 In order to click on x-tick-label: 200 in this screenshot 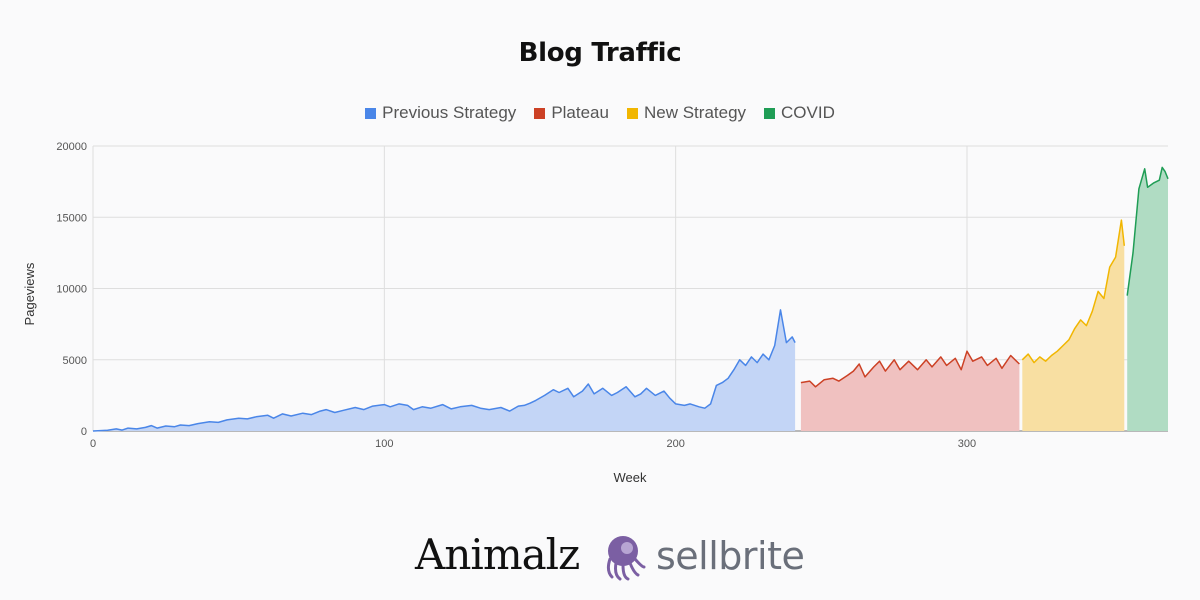, I will do `click(675, 444)`.